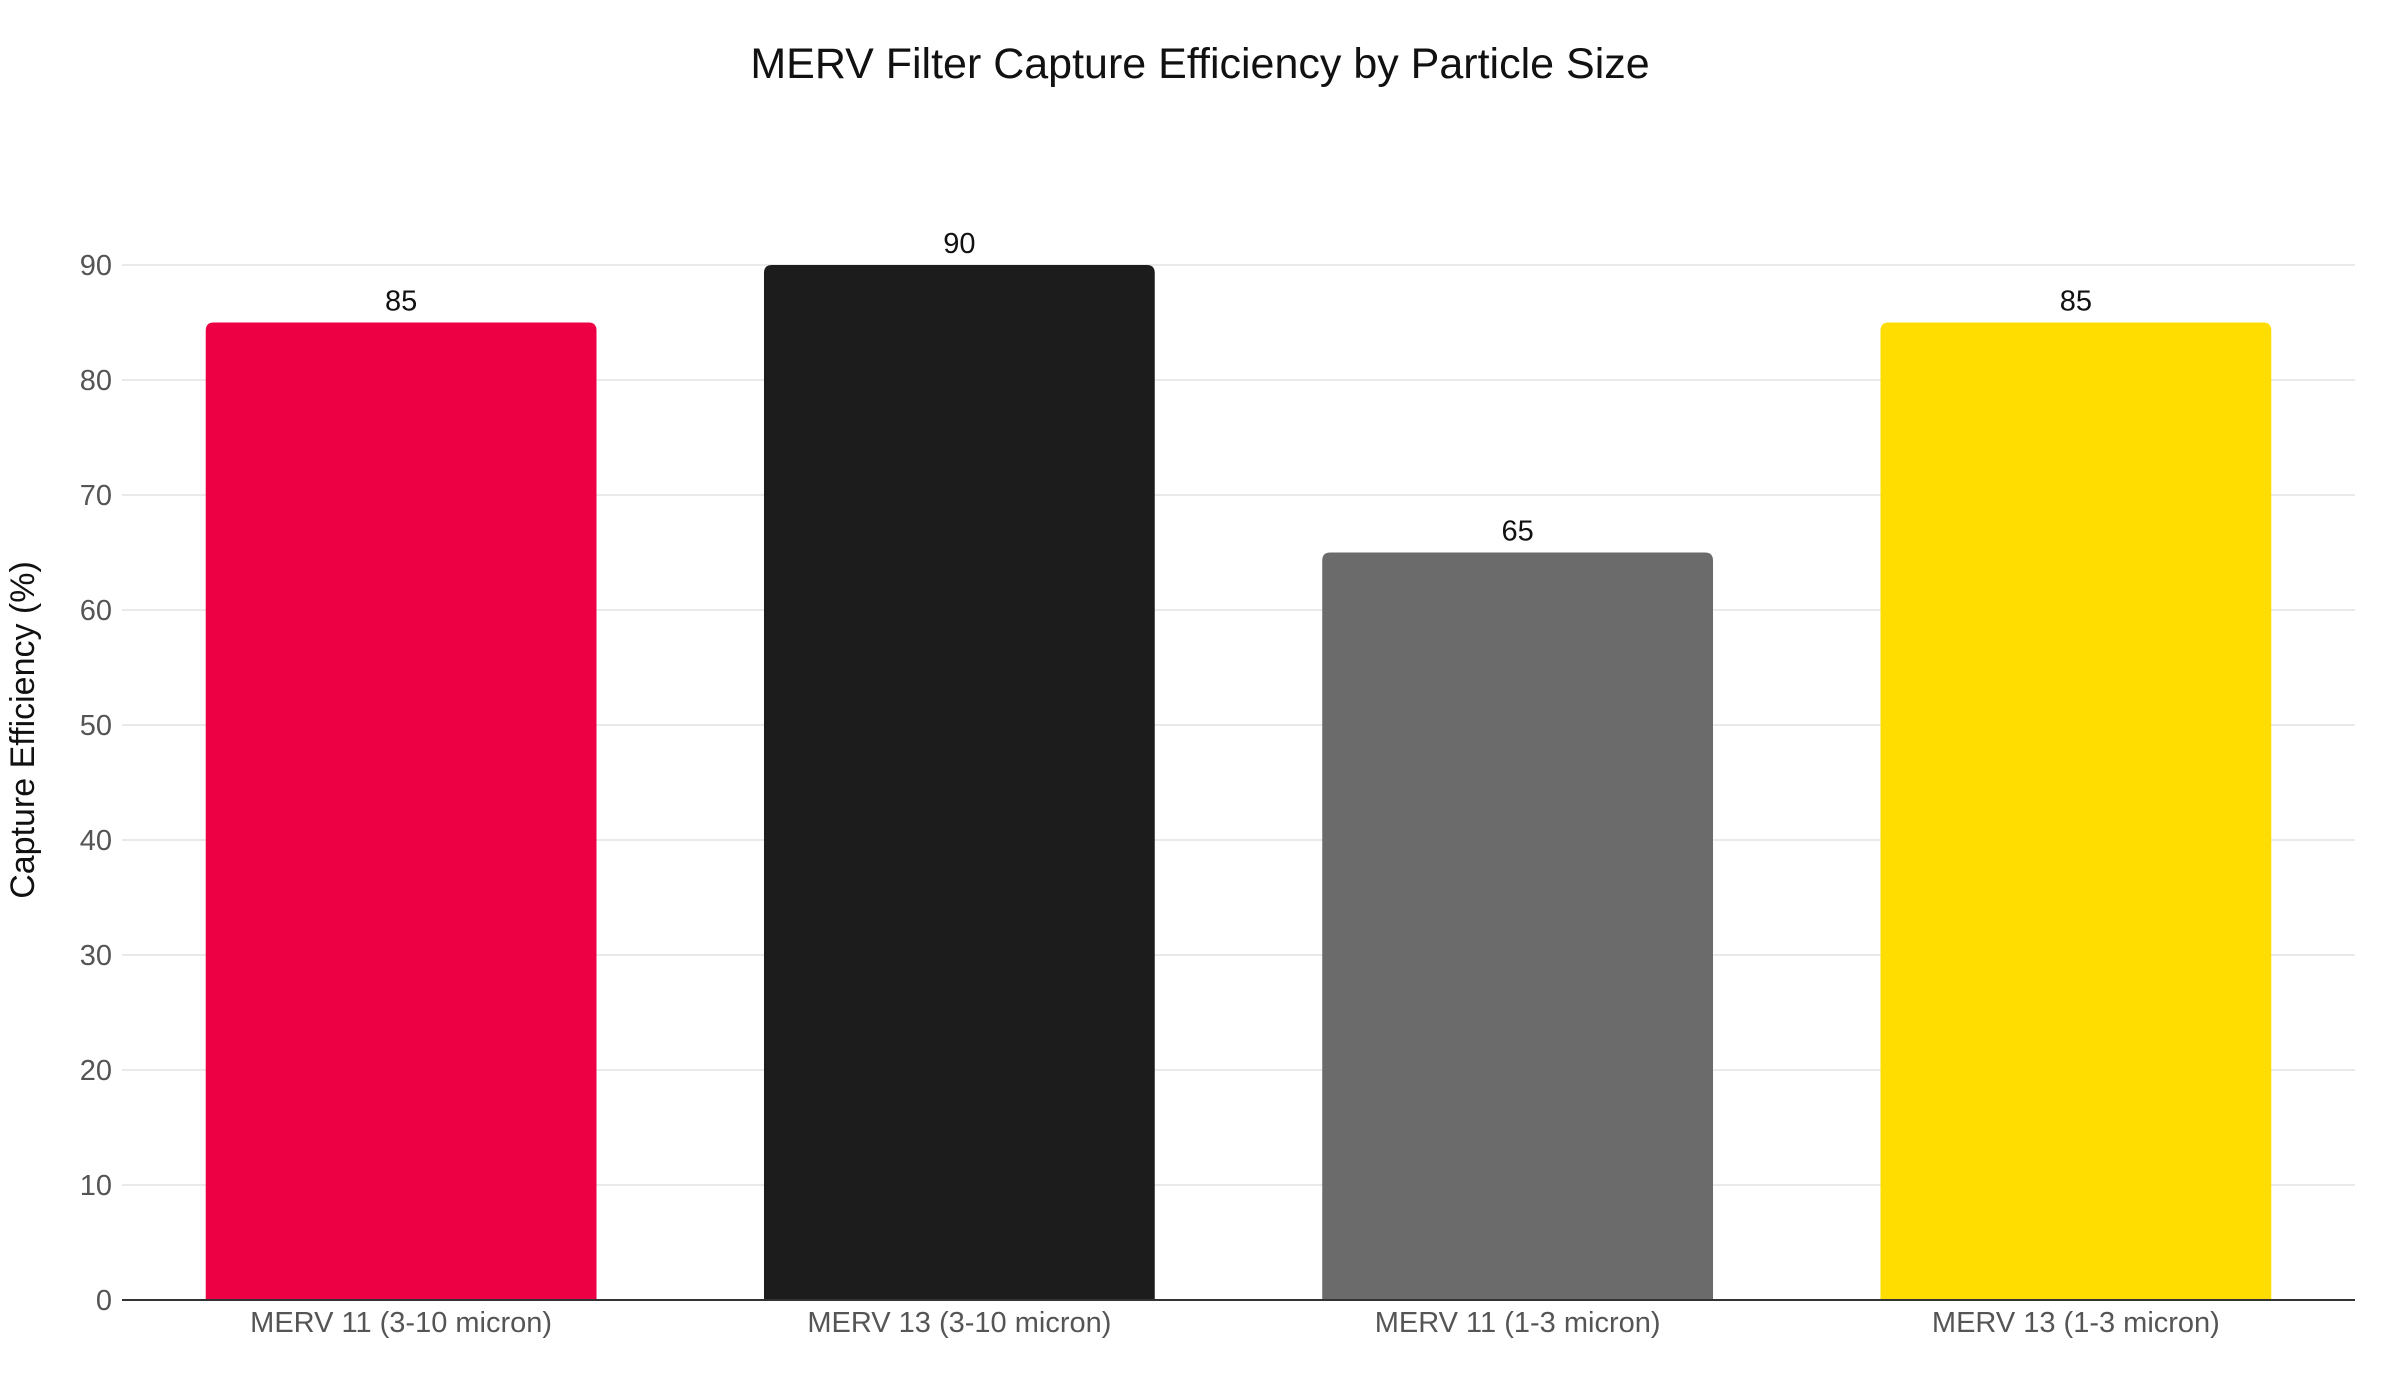  What do you see at coordinates (96, 611) in the screenshot?
I see `y-tick-label-60: 60` at bounding box center [96, 611].